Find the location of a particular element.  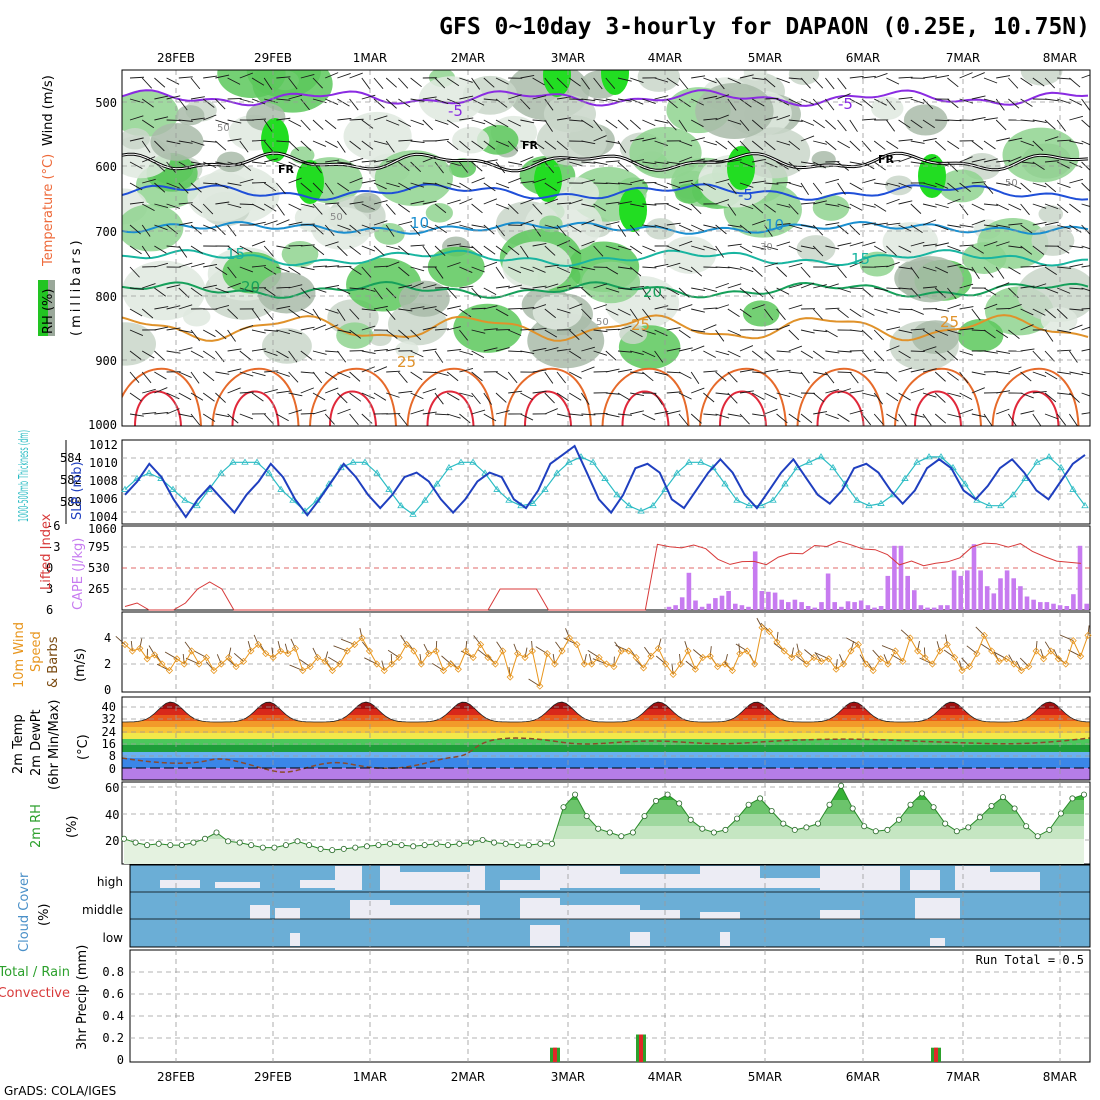

cloud-gap is located at coordinates (370, 909).